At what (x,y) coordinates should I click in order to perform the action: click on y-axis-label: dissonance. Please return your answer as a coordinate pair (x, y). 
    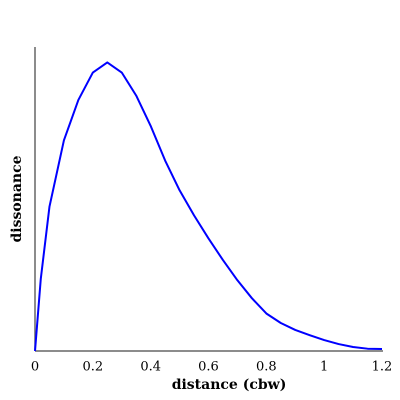
    Looking at the image, I should click on (17, 198).